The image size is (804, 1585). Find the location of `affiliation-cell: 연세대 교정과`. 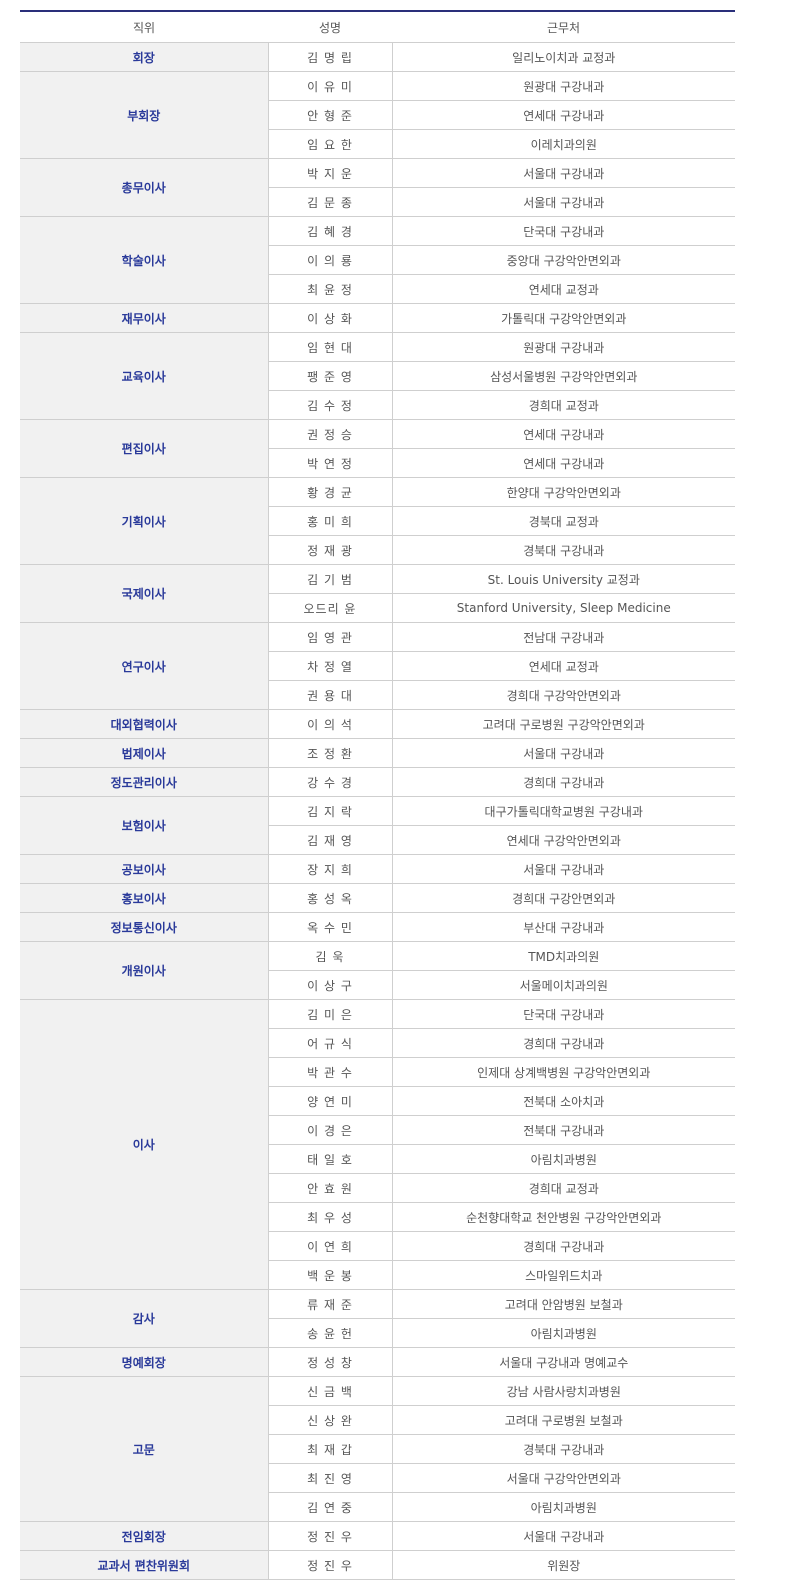

affiliation-cell: 연세대 교정과 is located at coordinates (563, 666).